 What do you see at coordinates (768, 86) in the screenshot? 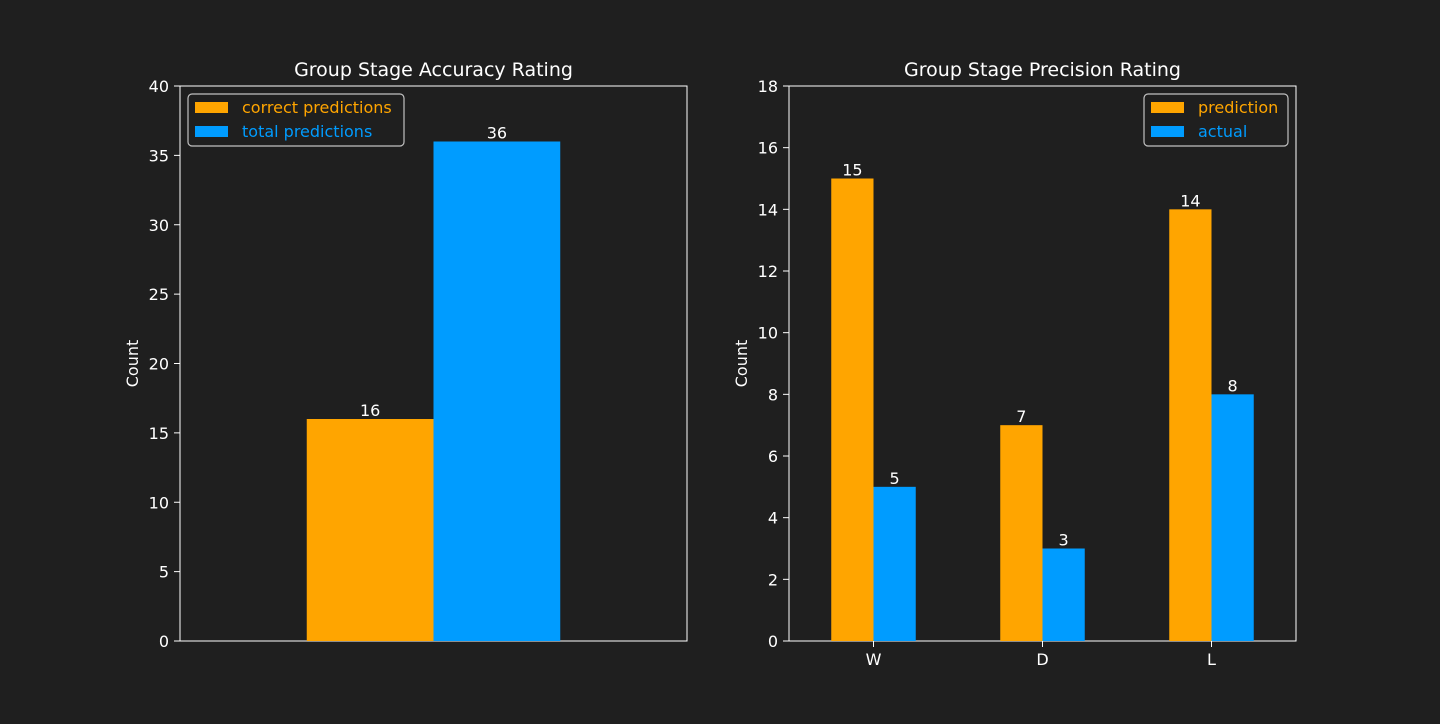
I see `precision-y-tick-label: 18` at bounding box center [768, 86].